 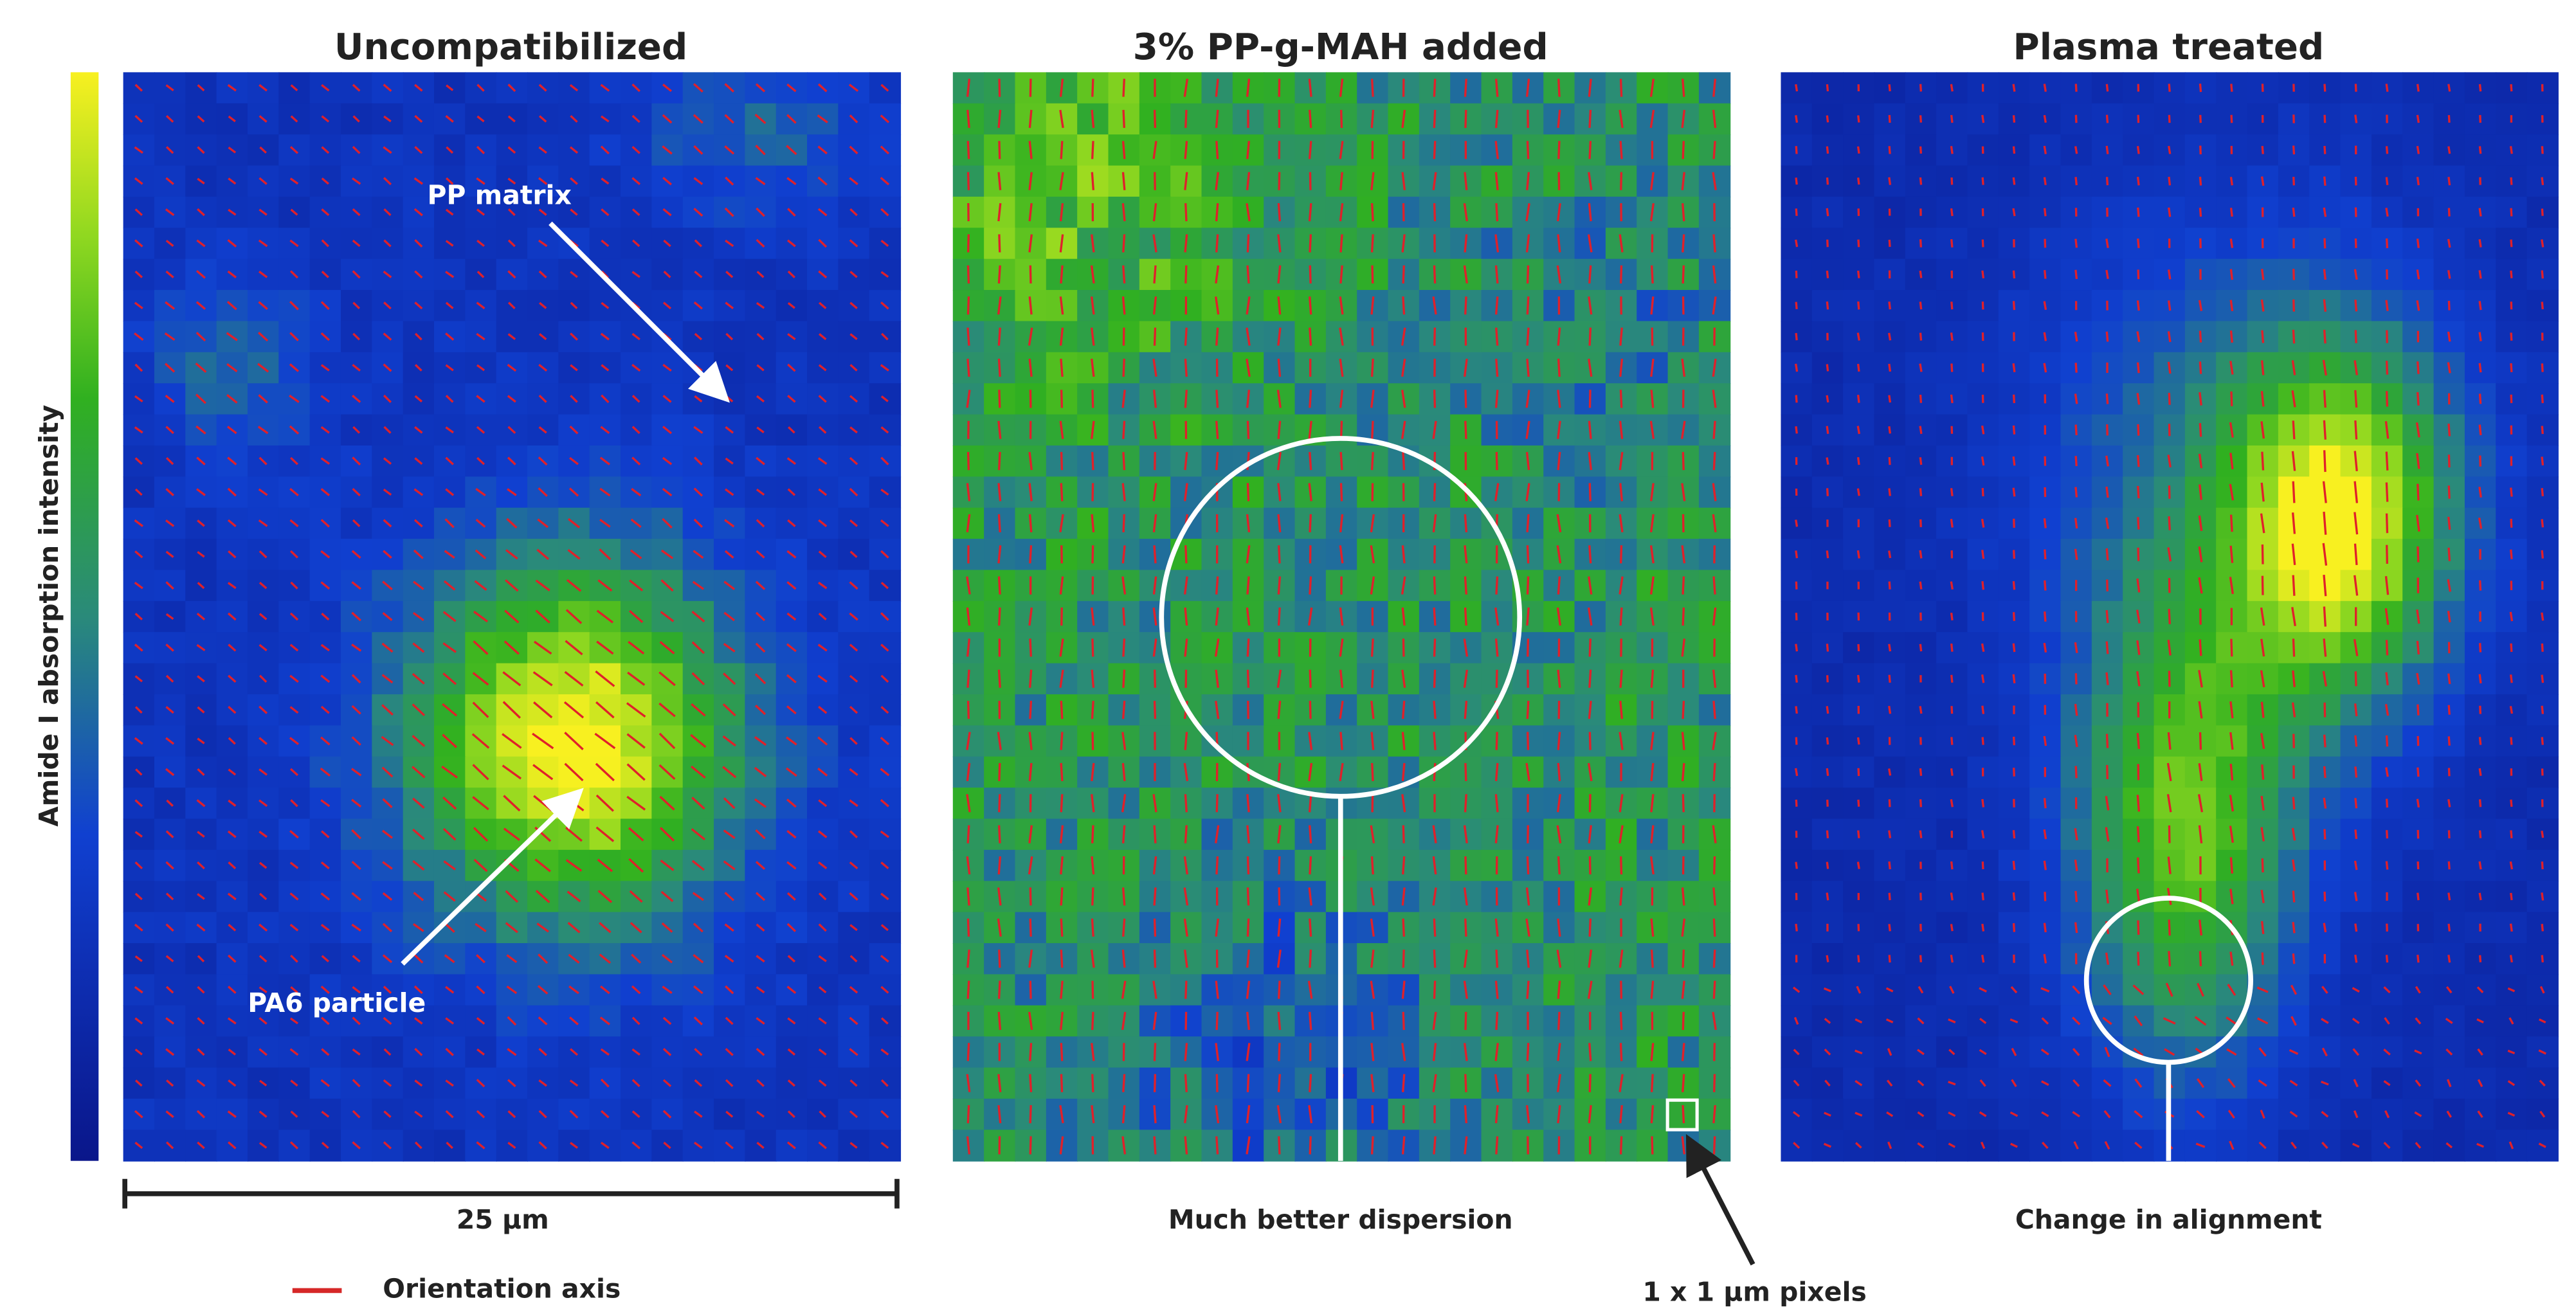 What do you see at coordinates (48, 616) in the screenshot?
I see `colorbar-label: Amide I absorption intensity` at bounding box center [48, 616].